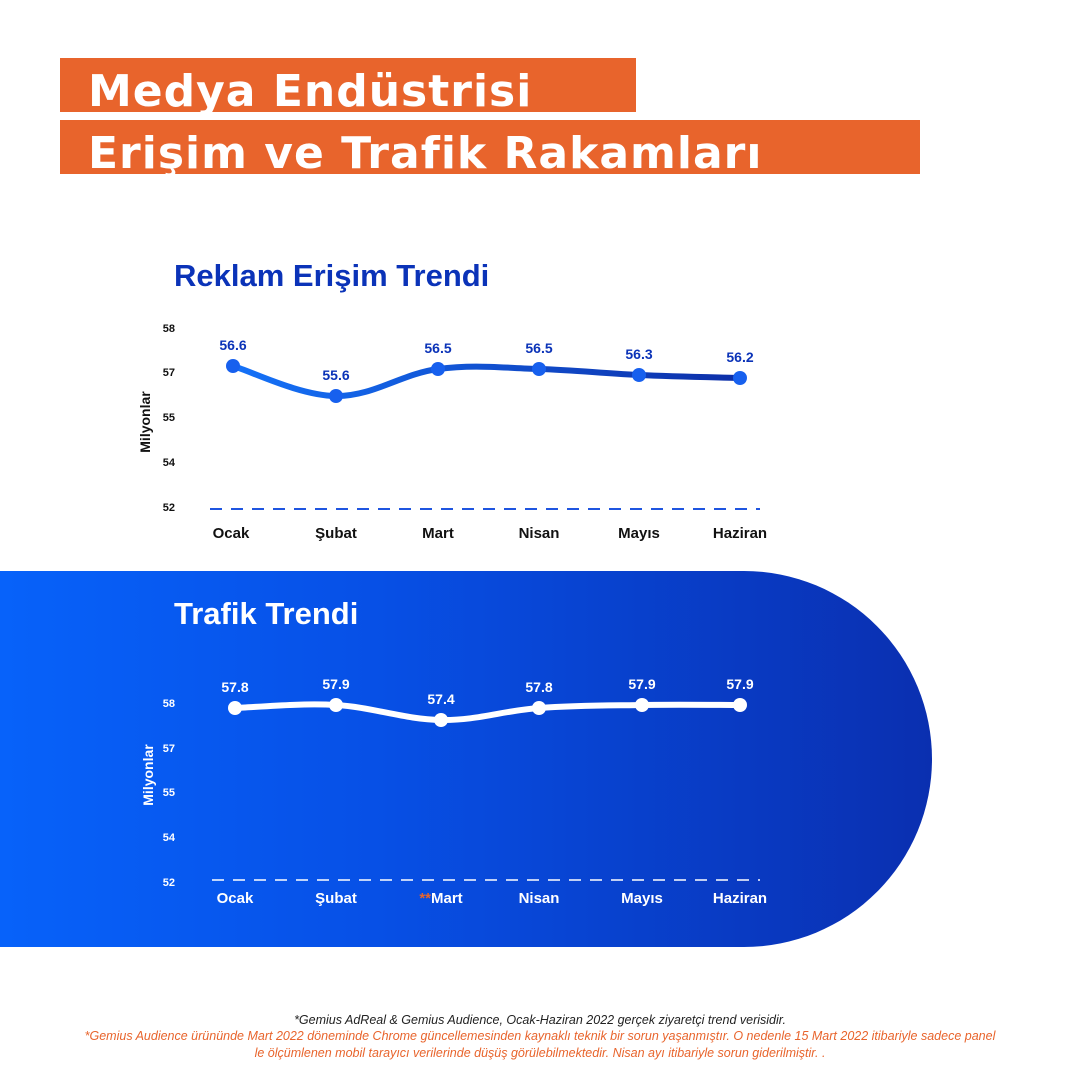 The height and width of the screenshot is (1080, 1080). I want to click on reach-chart-ytick: 54, so click(169, 463).